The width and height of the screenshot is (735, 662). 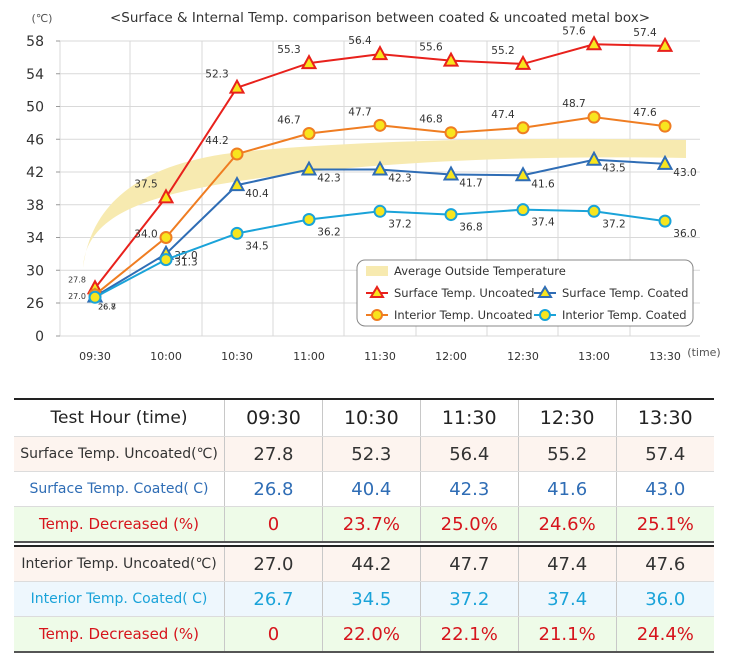 I want to click on data-label: 31.3, so click(x=185, y=263).